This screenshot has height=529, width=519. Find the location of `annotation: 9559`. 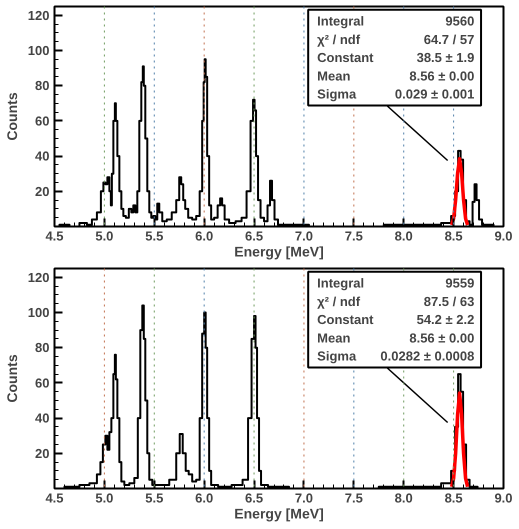

annotation: 9559 is located at coordinates (459, 283).